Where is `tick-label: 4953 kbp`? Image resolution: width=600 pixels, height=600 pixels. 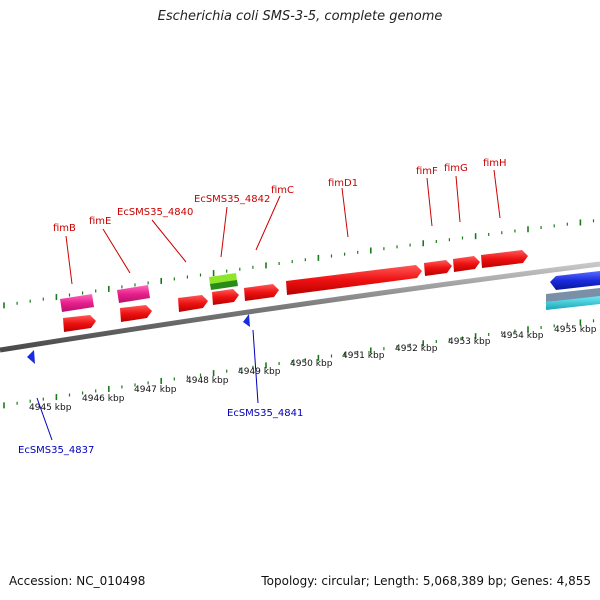 tick-label: 4953 kbp is located at coordinates (469, 342).